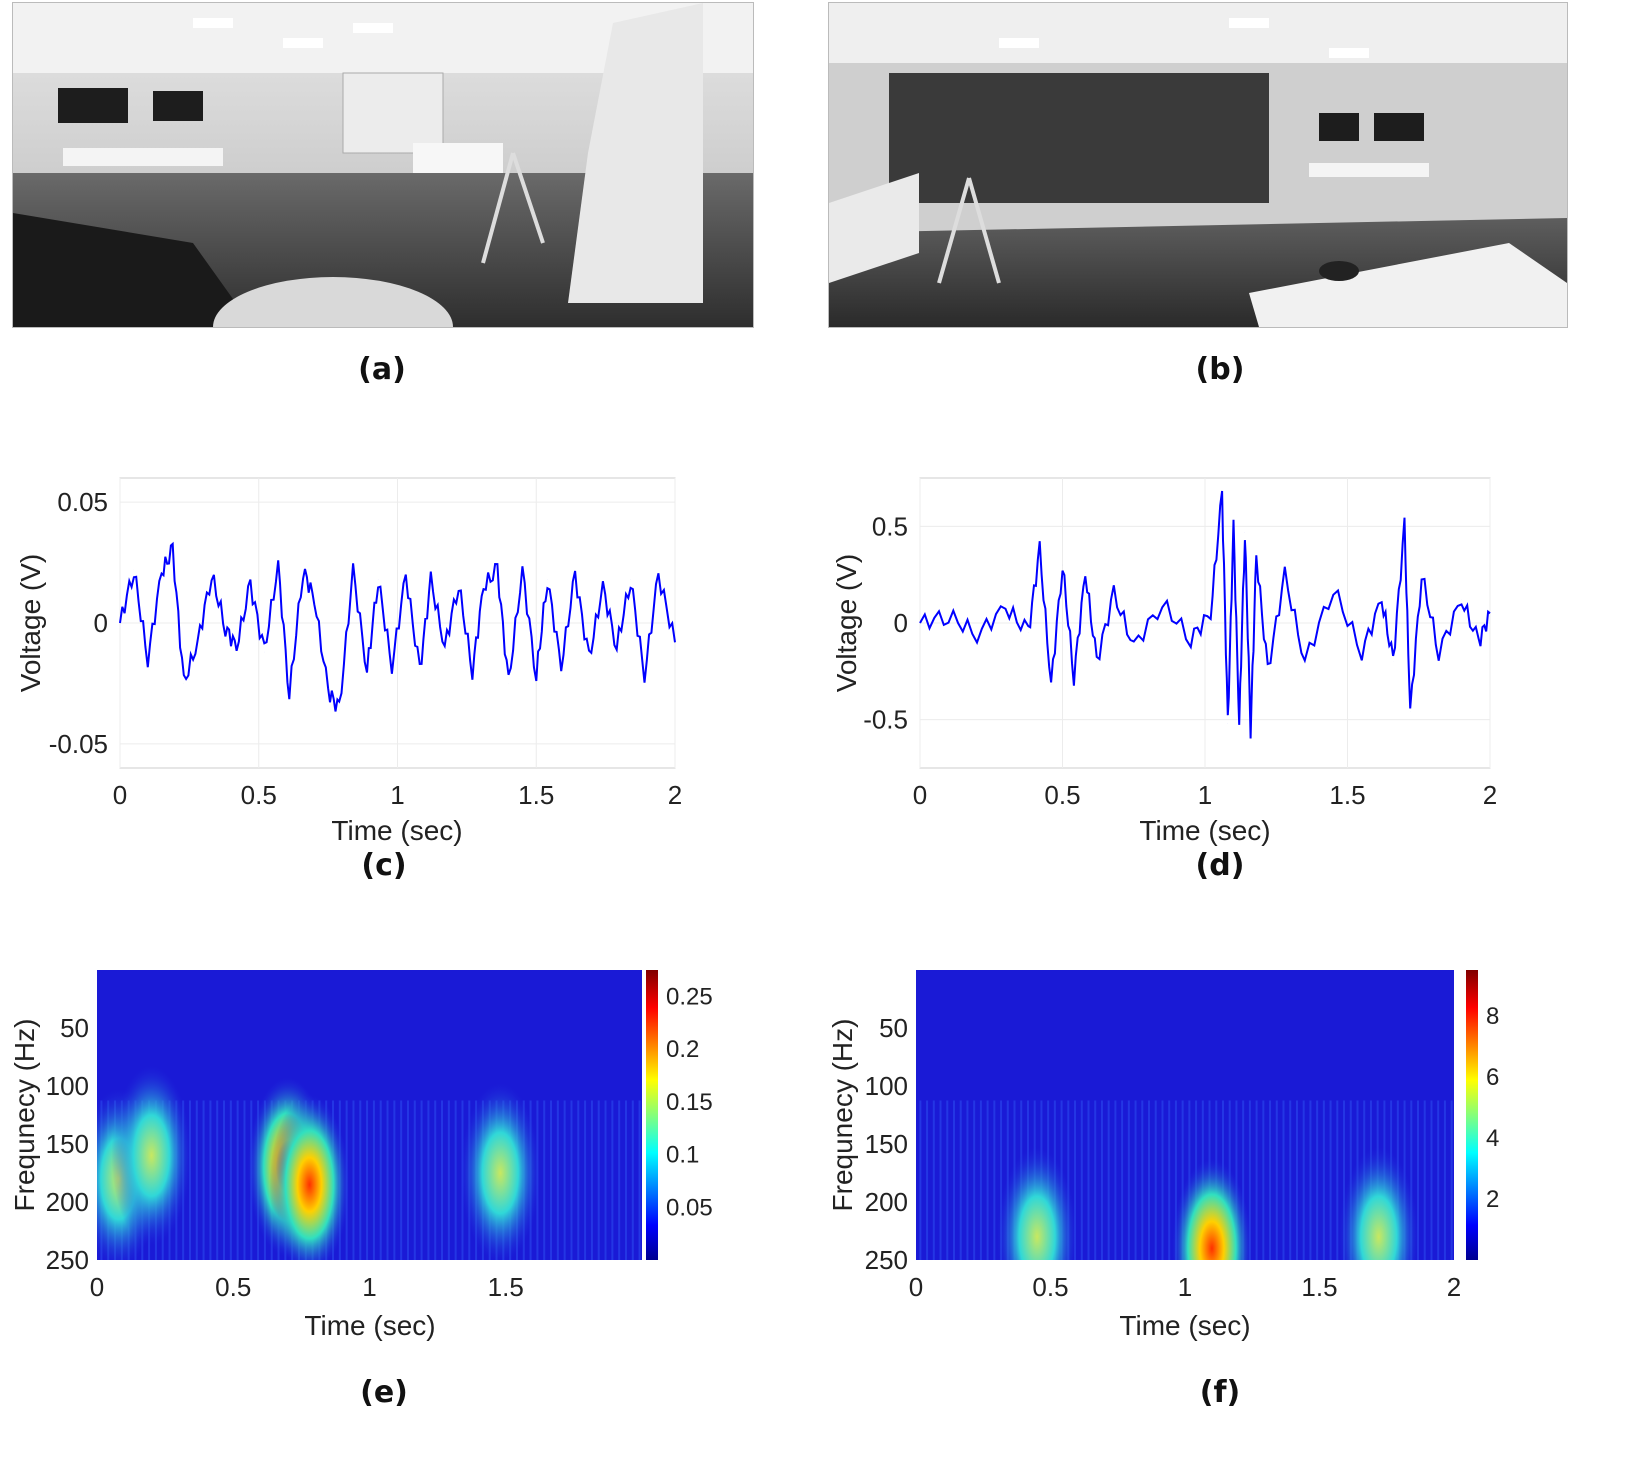 The image size is (1650, 1463). What do you see at coordinates (233, 1287) in the screenshot?
I see `x-tick-label-e: 0.5` at bounding box center [233, 1287].